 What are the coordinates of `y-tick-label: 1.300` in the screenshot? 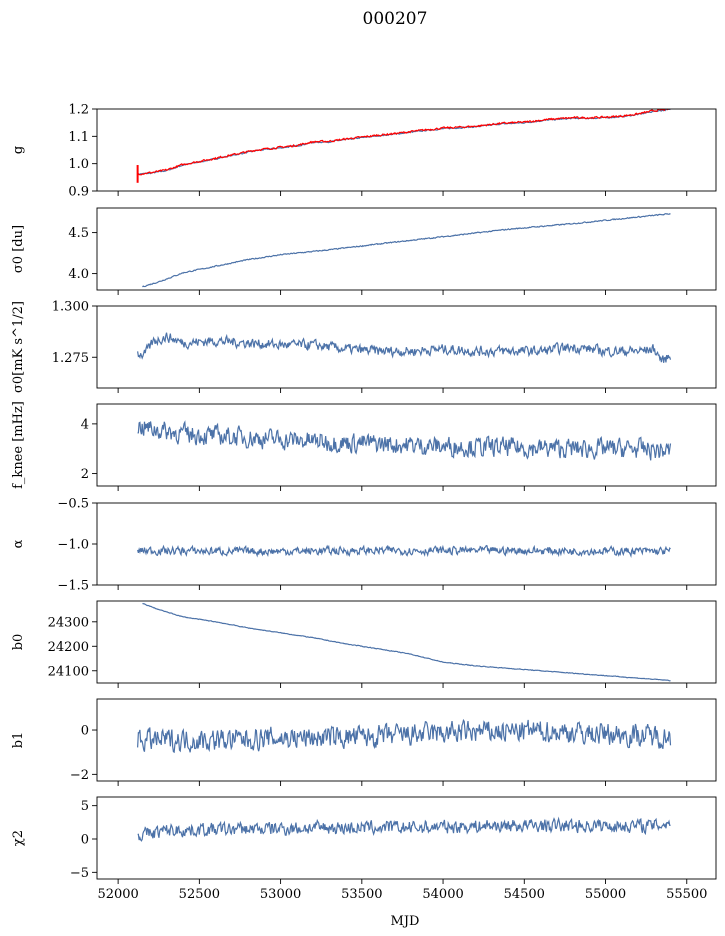 It's located at (70, 307).